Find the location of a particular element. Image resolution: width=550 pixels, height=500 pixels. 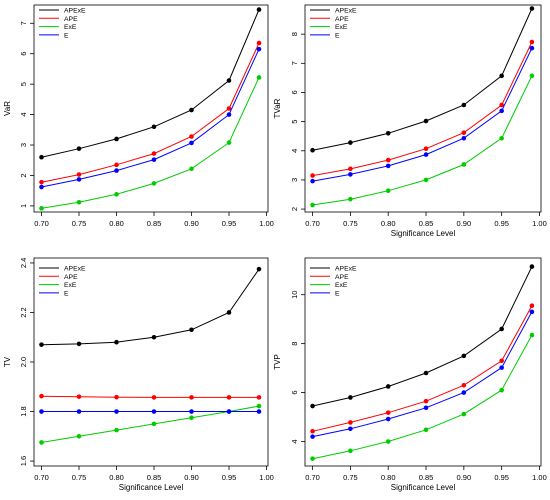

legend-label: ExE is located at coordinates (70, 285).